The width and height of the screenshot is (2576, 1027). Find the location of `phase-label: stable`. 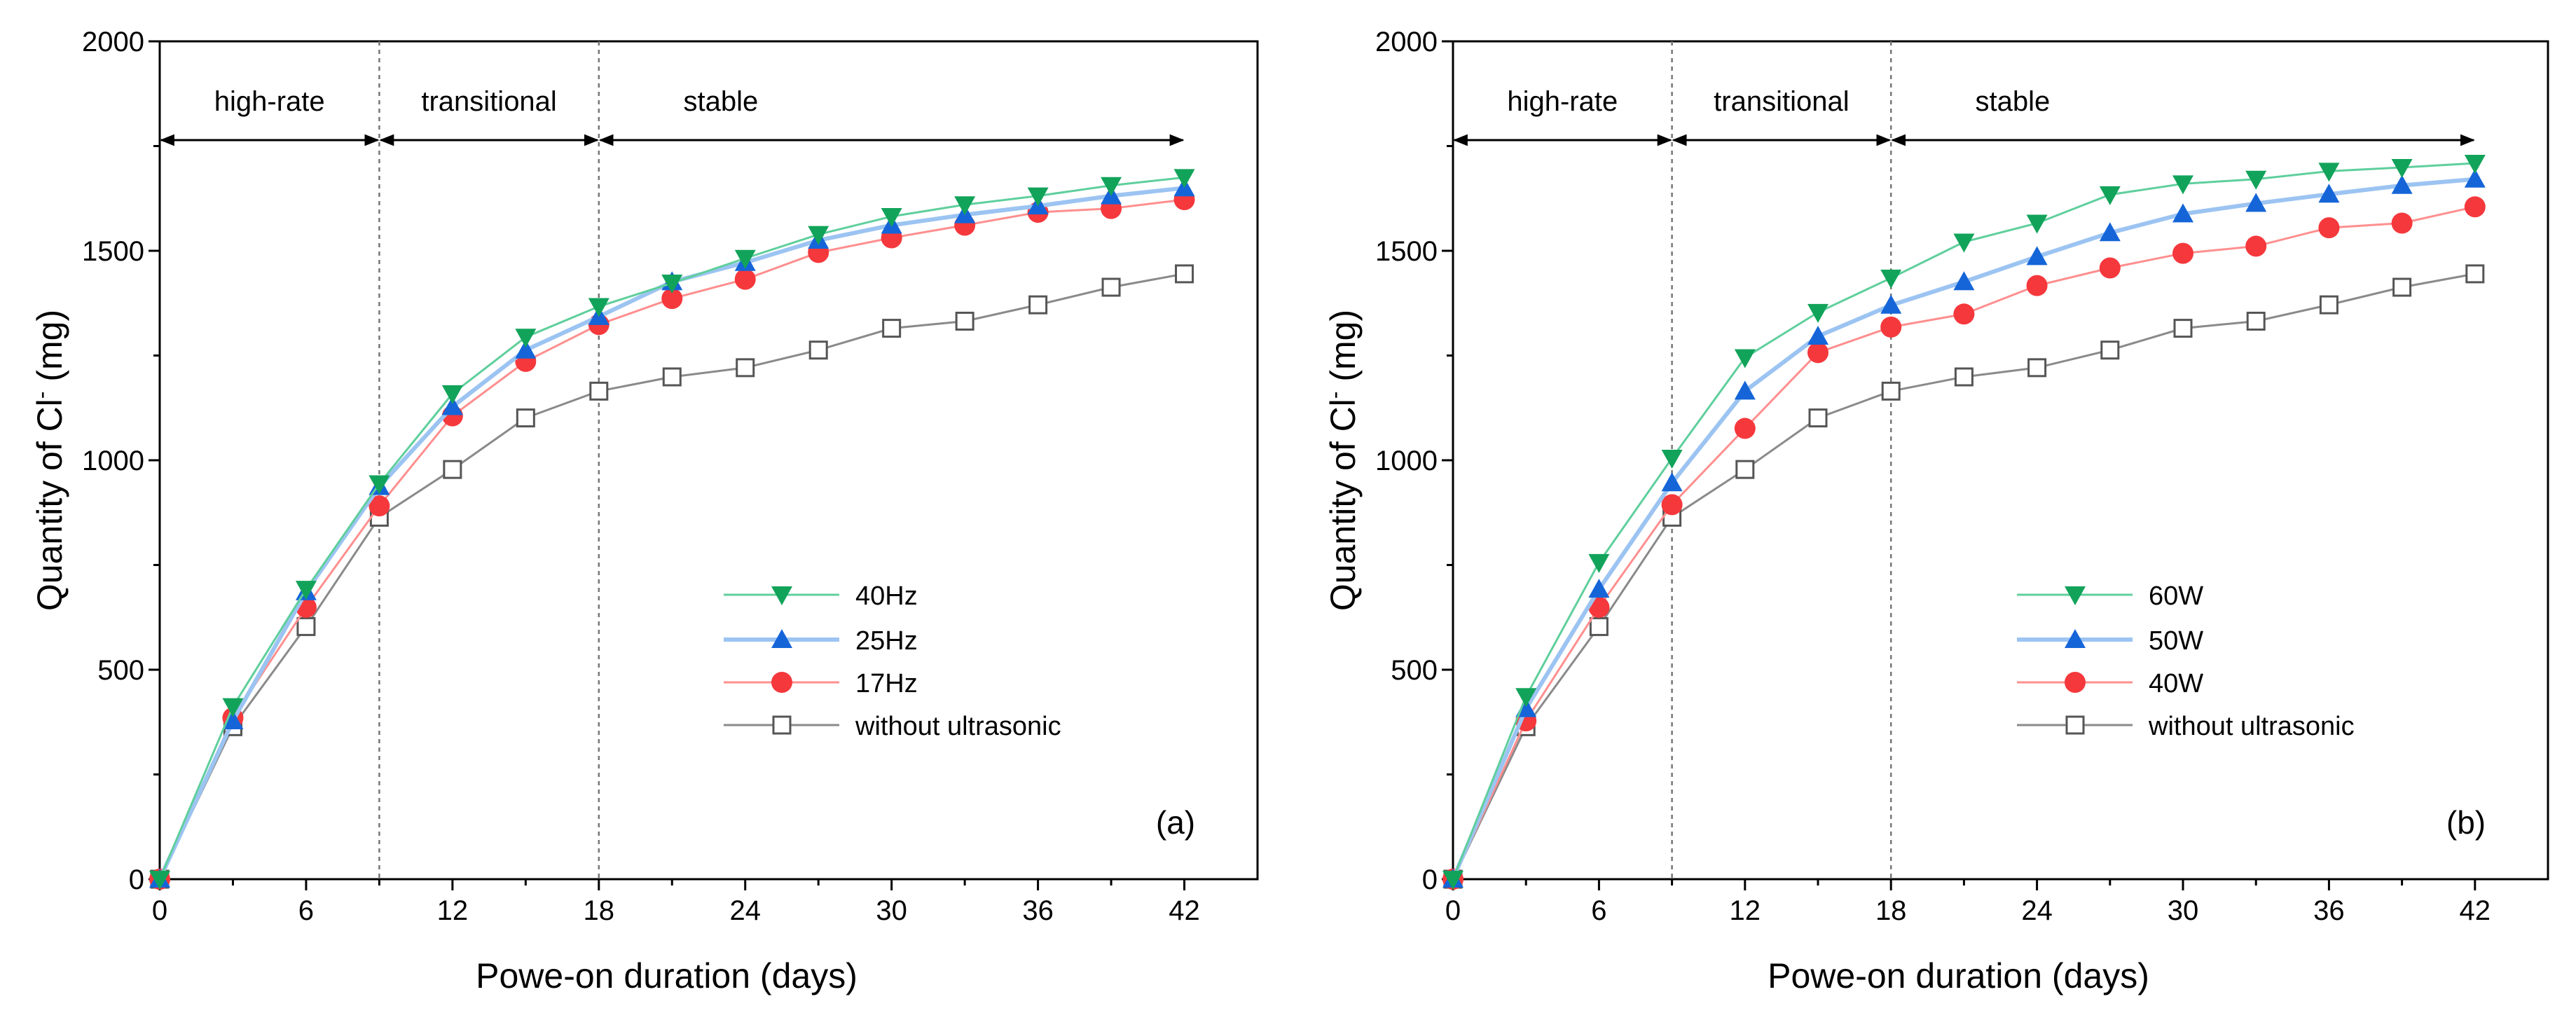

phase-label: stable is located at coordinates (721, 102).